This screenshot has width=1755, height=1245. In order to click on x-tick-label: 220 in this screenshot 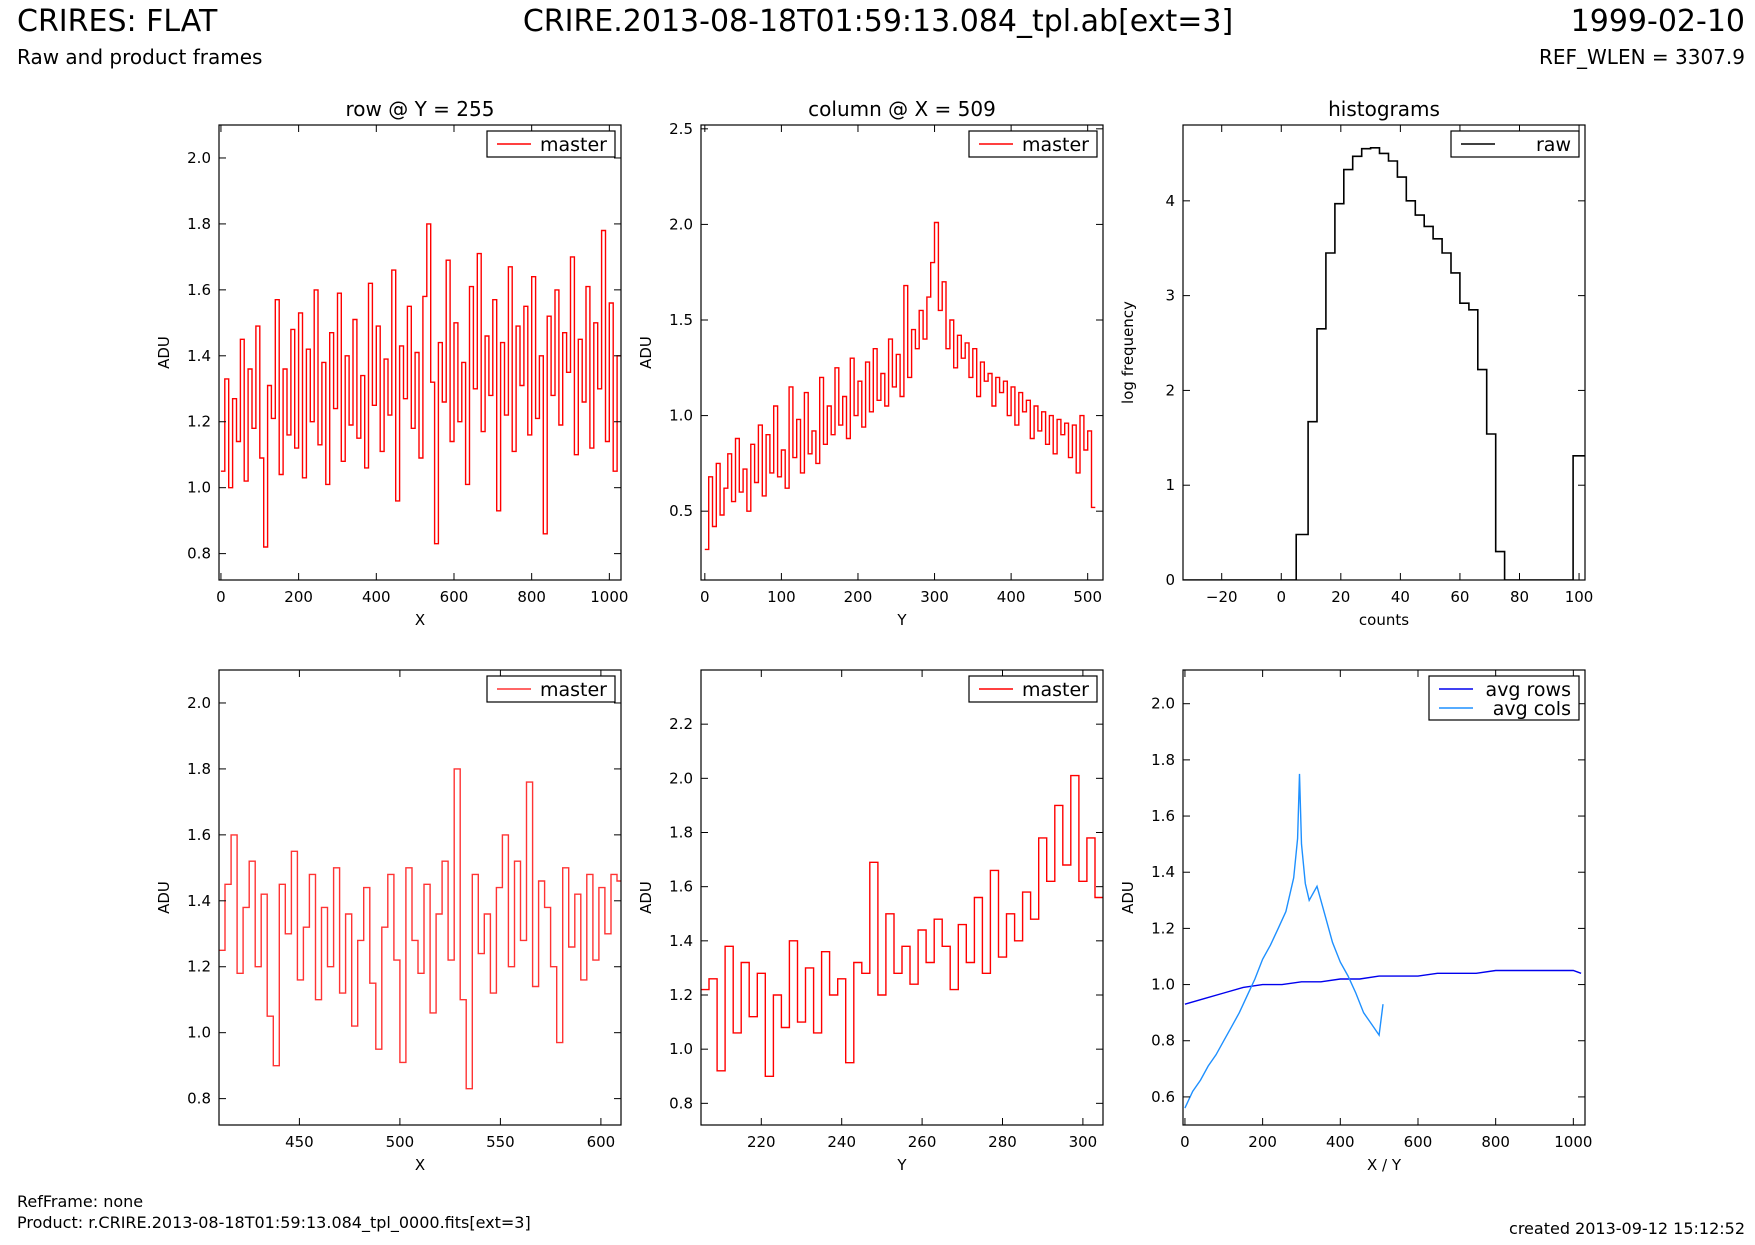, I will do `click(761, 1142)`.